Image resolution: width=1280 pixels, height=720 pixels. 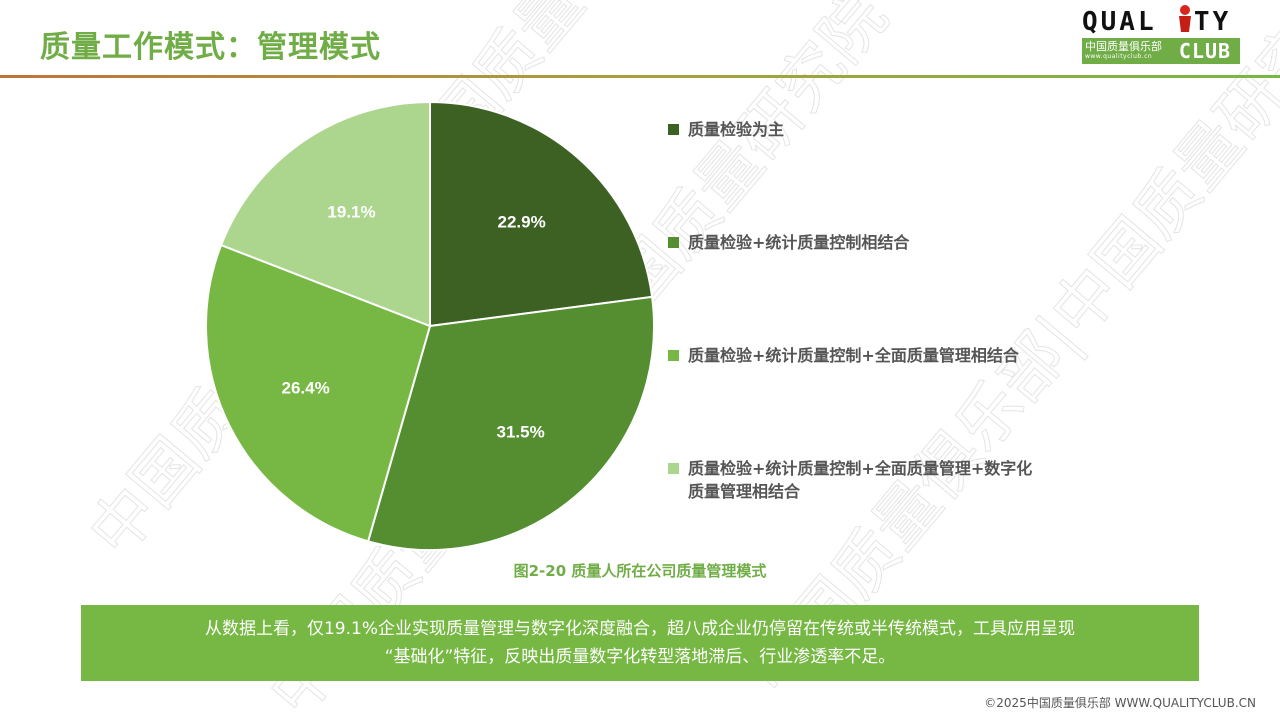 I want to click on slice-label: 26.4%, so click(x=305, y=388).